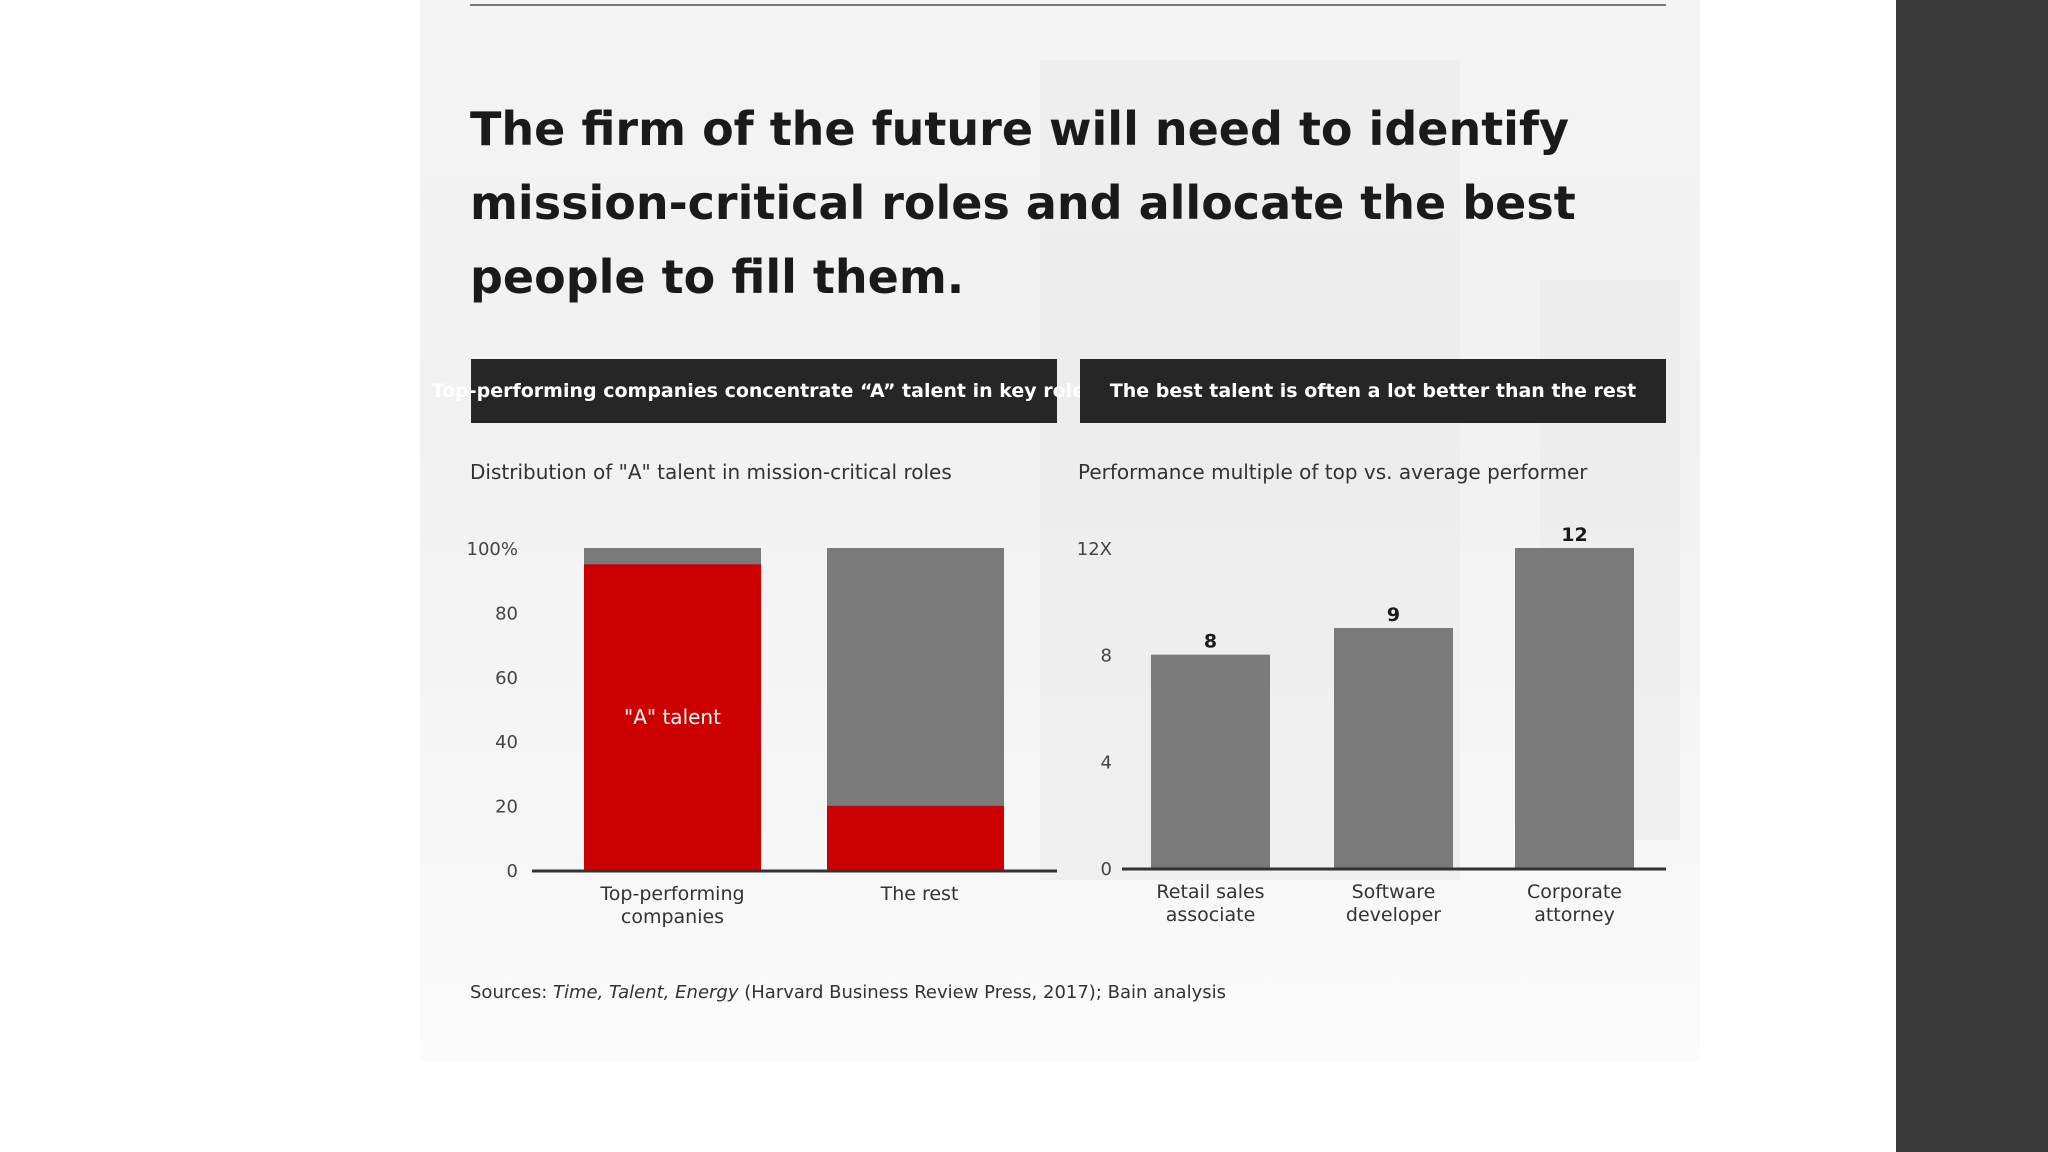  I want to click on x-category-label: companies, so click(672, 917).